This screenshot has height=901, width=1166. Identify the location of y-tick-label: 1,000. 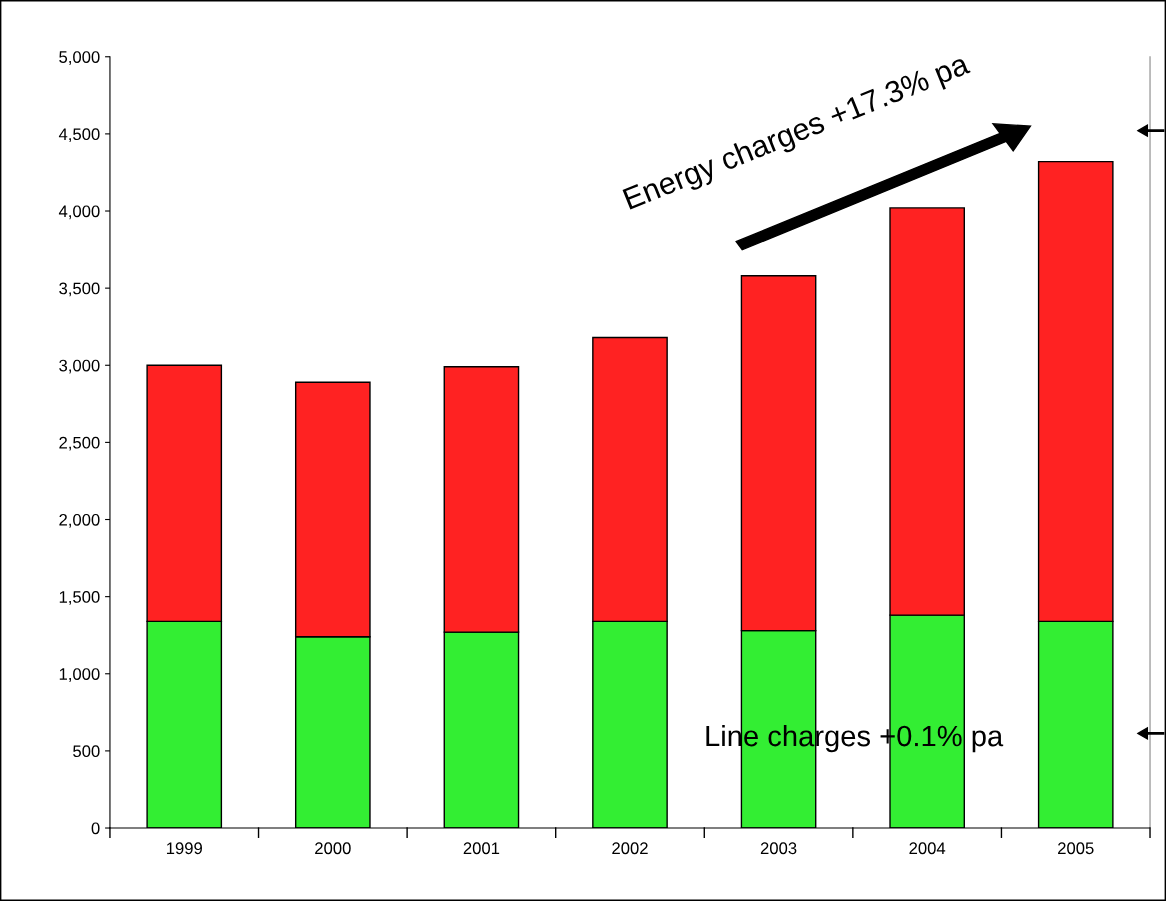
(79, 675).